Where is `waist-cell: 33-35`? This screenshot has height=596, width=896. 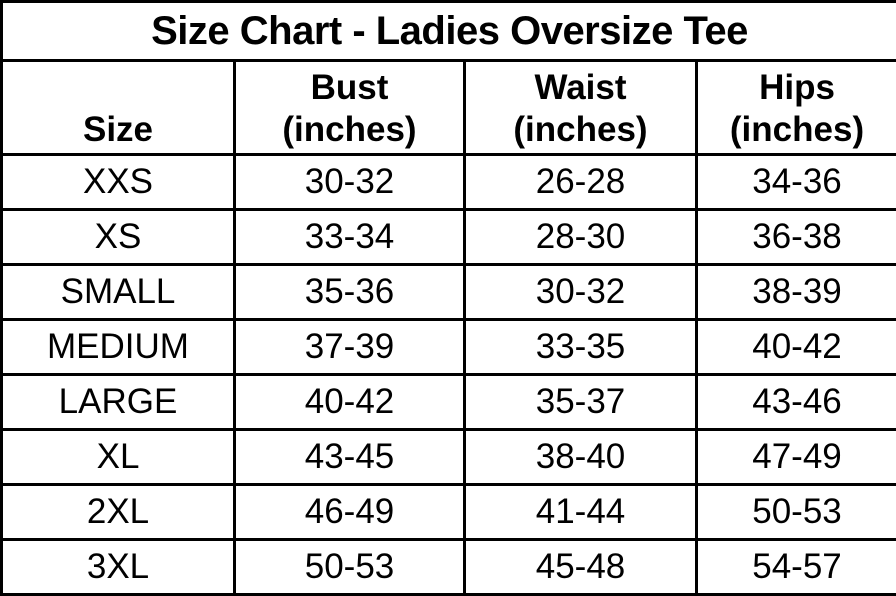
waist-cell: 33-35 is located at coordinates (581, 347).